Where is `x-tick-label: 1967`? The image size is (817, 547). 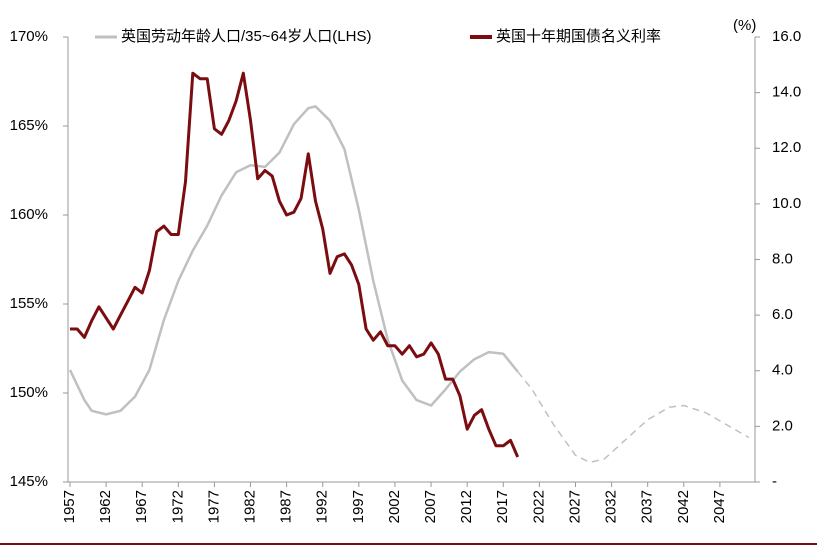
x-tick-label: 1967 is located at coordinates (141, 506).